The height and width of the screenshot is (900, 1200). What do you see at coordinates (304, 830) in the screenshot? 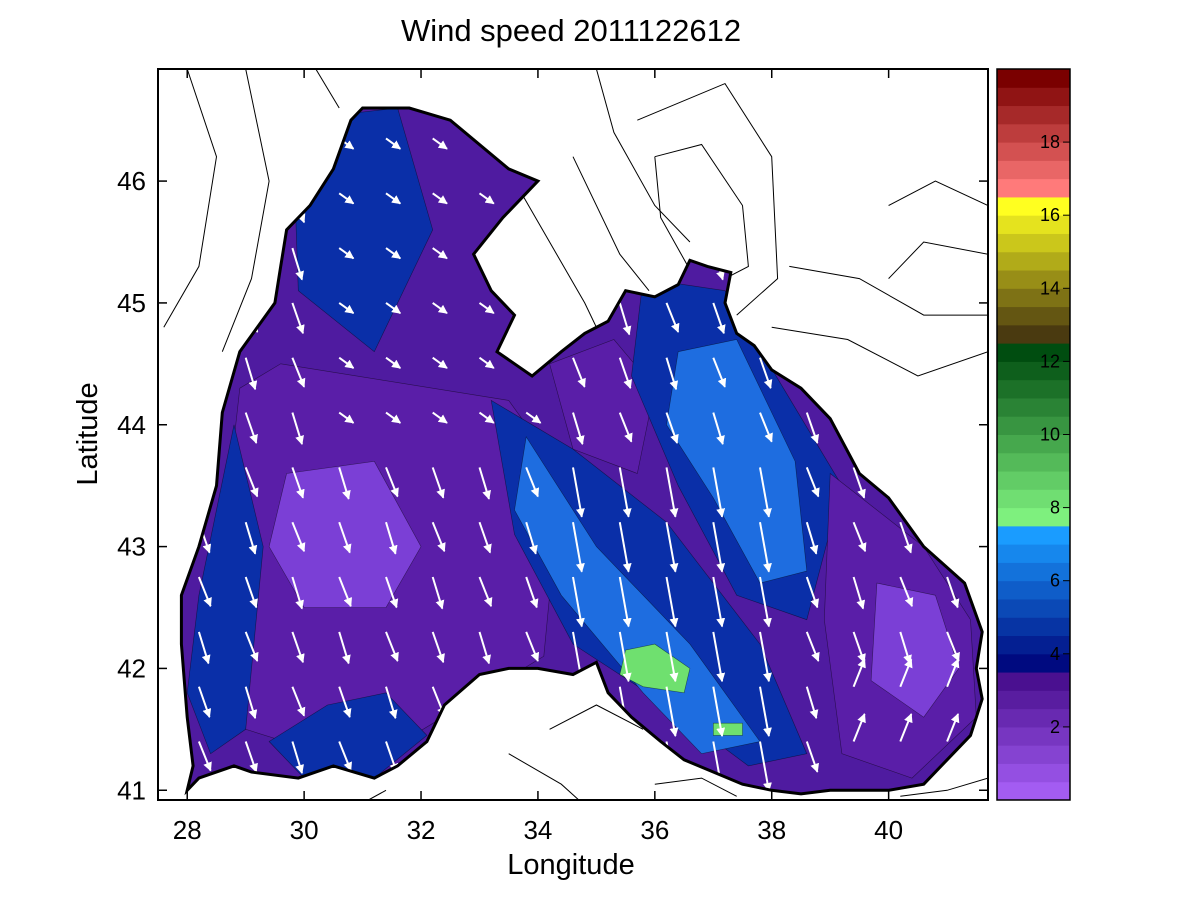
I see `x-tick-label: 30` at bounding box center [304, 830].